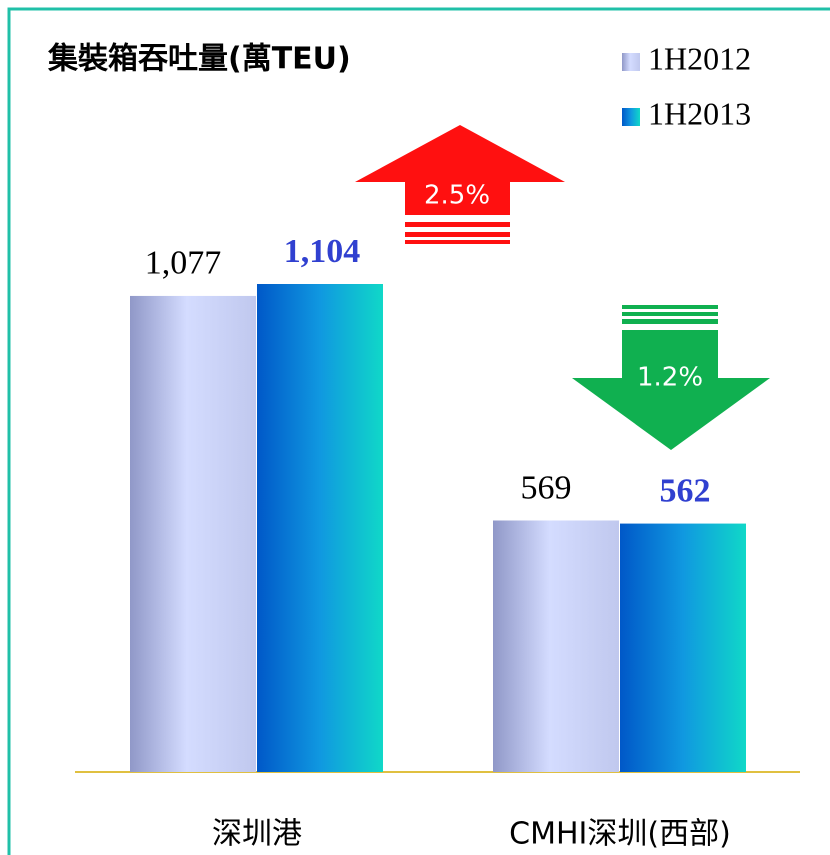 The width and height of the screenshot is (830, 855). I want to click on value-label: 562, so click(685, 490).